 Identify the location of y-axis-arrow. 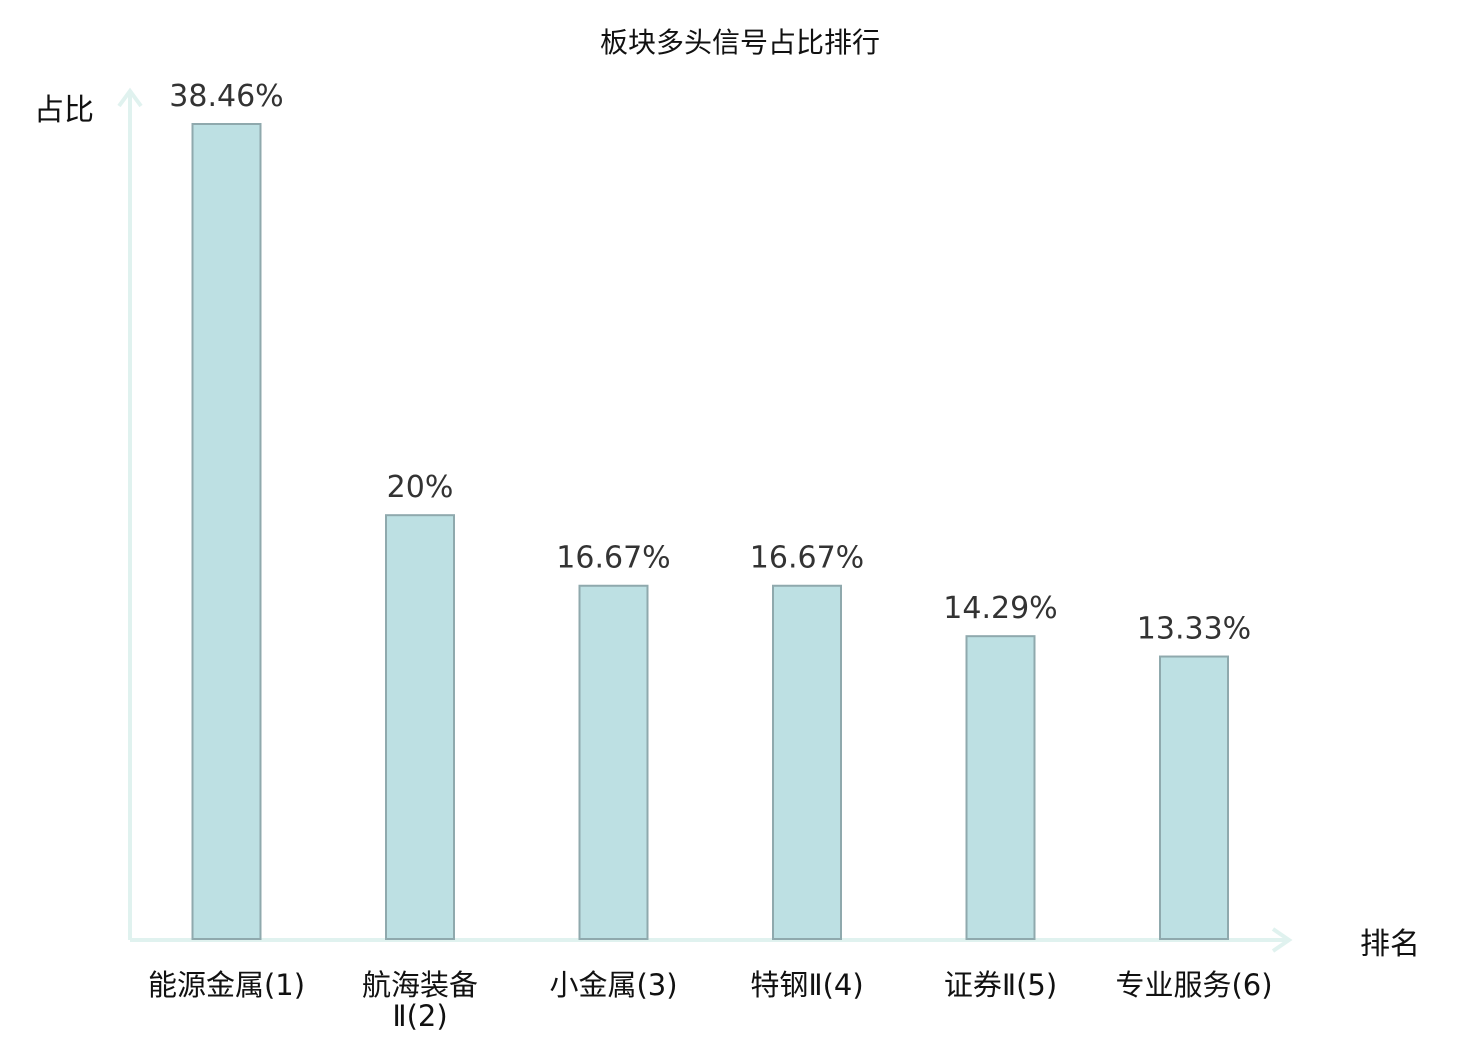
(130, 97).